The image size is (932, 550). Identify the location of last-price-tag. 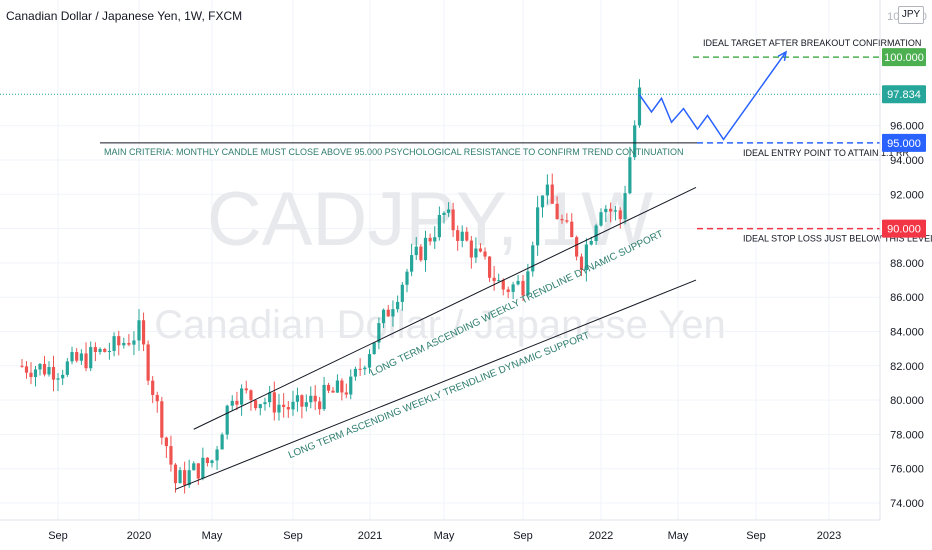
(904, 94).